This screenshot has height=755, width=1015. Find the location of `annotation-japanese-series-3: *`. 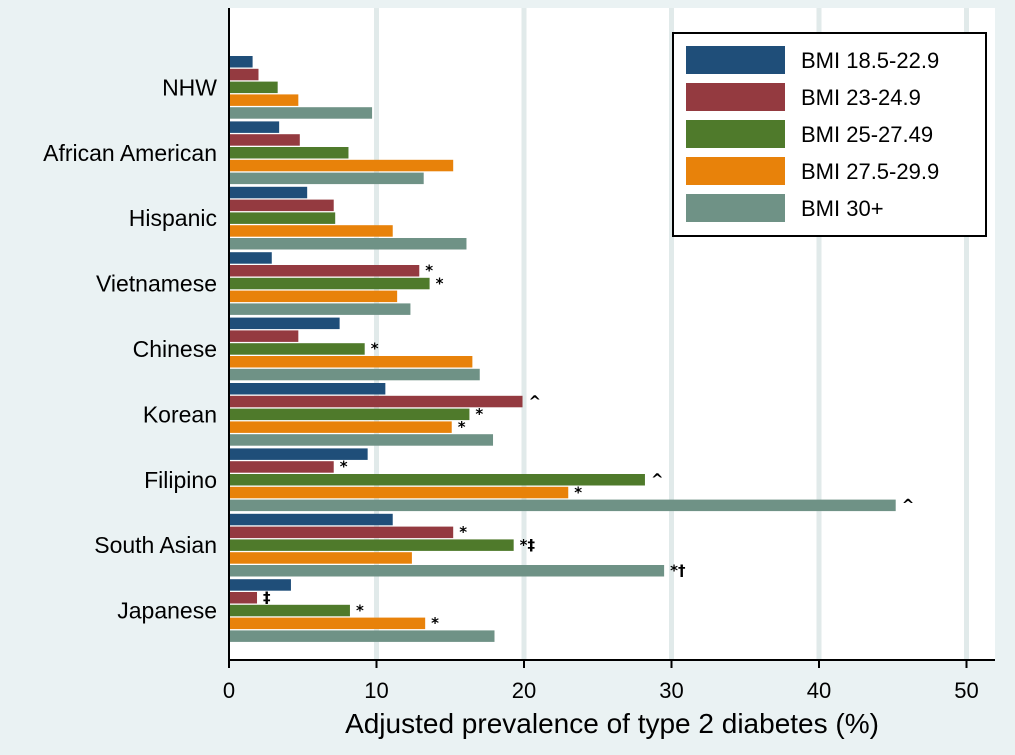

annotation-japanese-series-3: * is located at coordinates (435, 623).